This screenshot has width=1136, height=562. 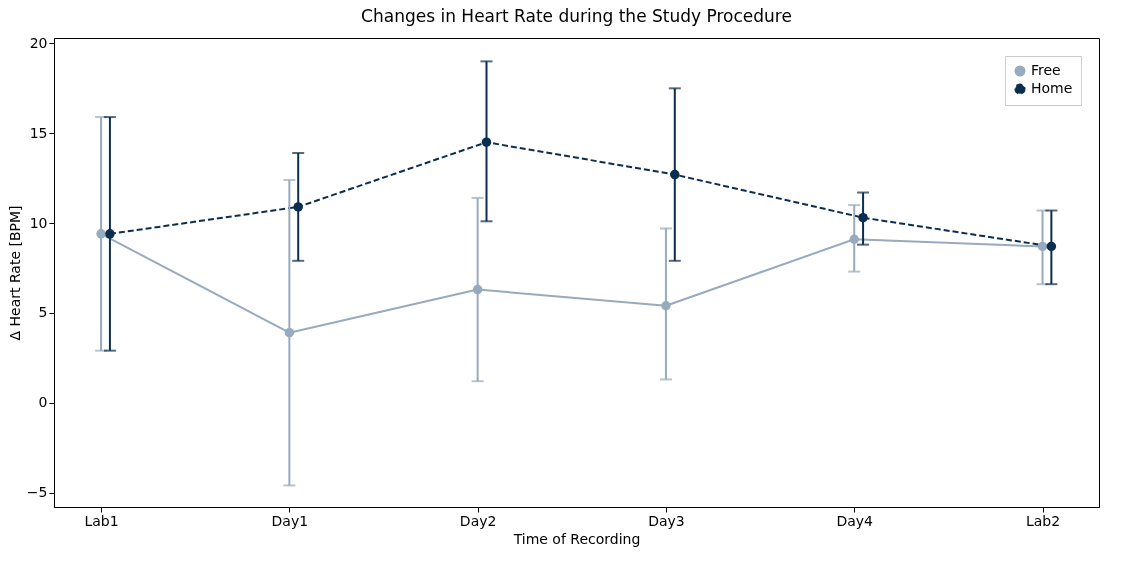 I want to click on x-tick-label: Day4, so click(x=855, y=520).